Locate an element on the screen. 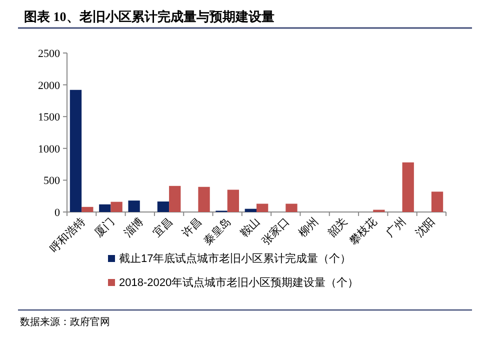 The width and height of the screenshot is (500, 342). y-tick-label: 2000 is located at coordinates (49, 86).